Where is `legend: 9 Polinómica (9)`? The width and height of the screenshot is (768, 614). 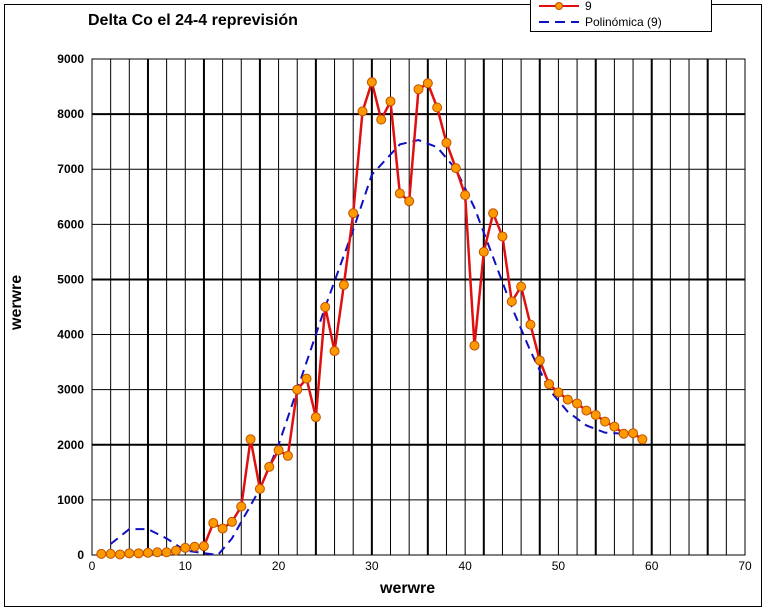 legend: 9 Polinómica (9) is located at coordinates (621, 16).